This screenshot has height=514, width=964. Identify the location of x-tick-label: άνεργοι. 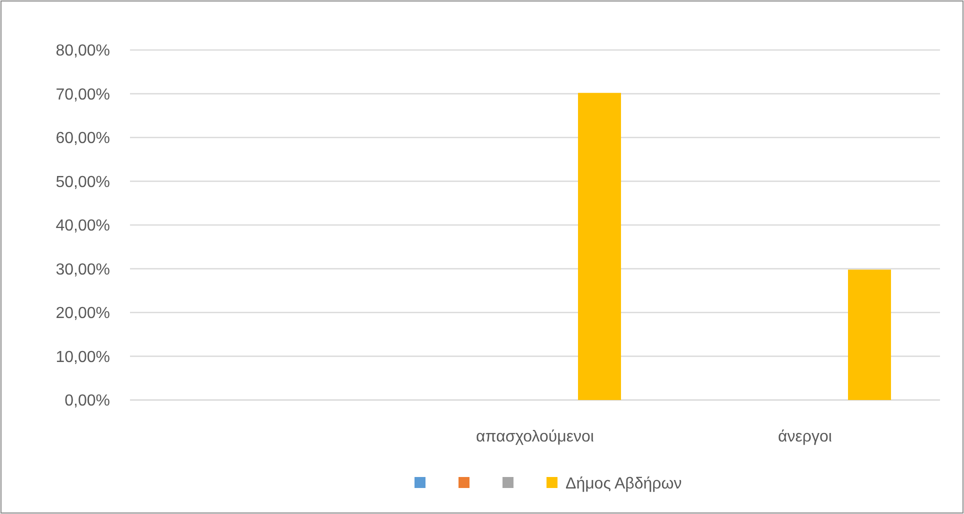
(805, 437).